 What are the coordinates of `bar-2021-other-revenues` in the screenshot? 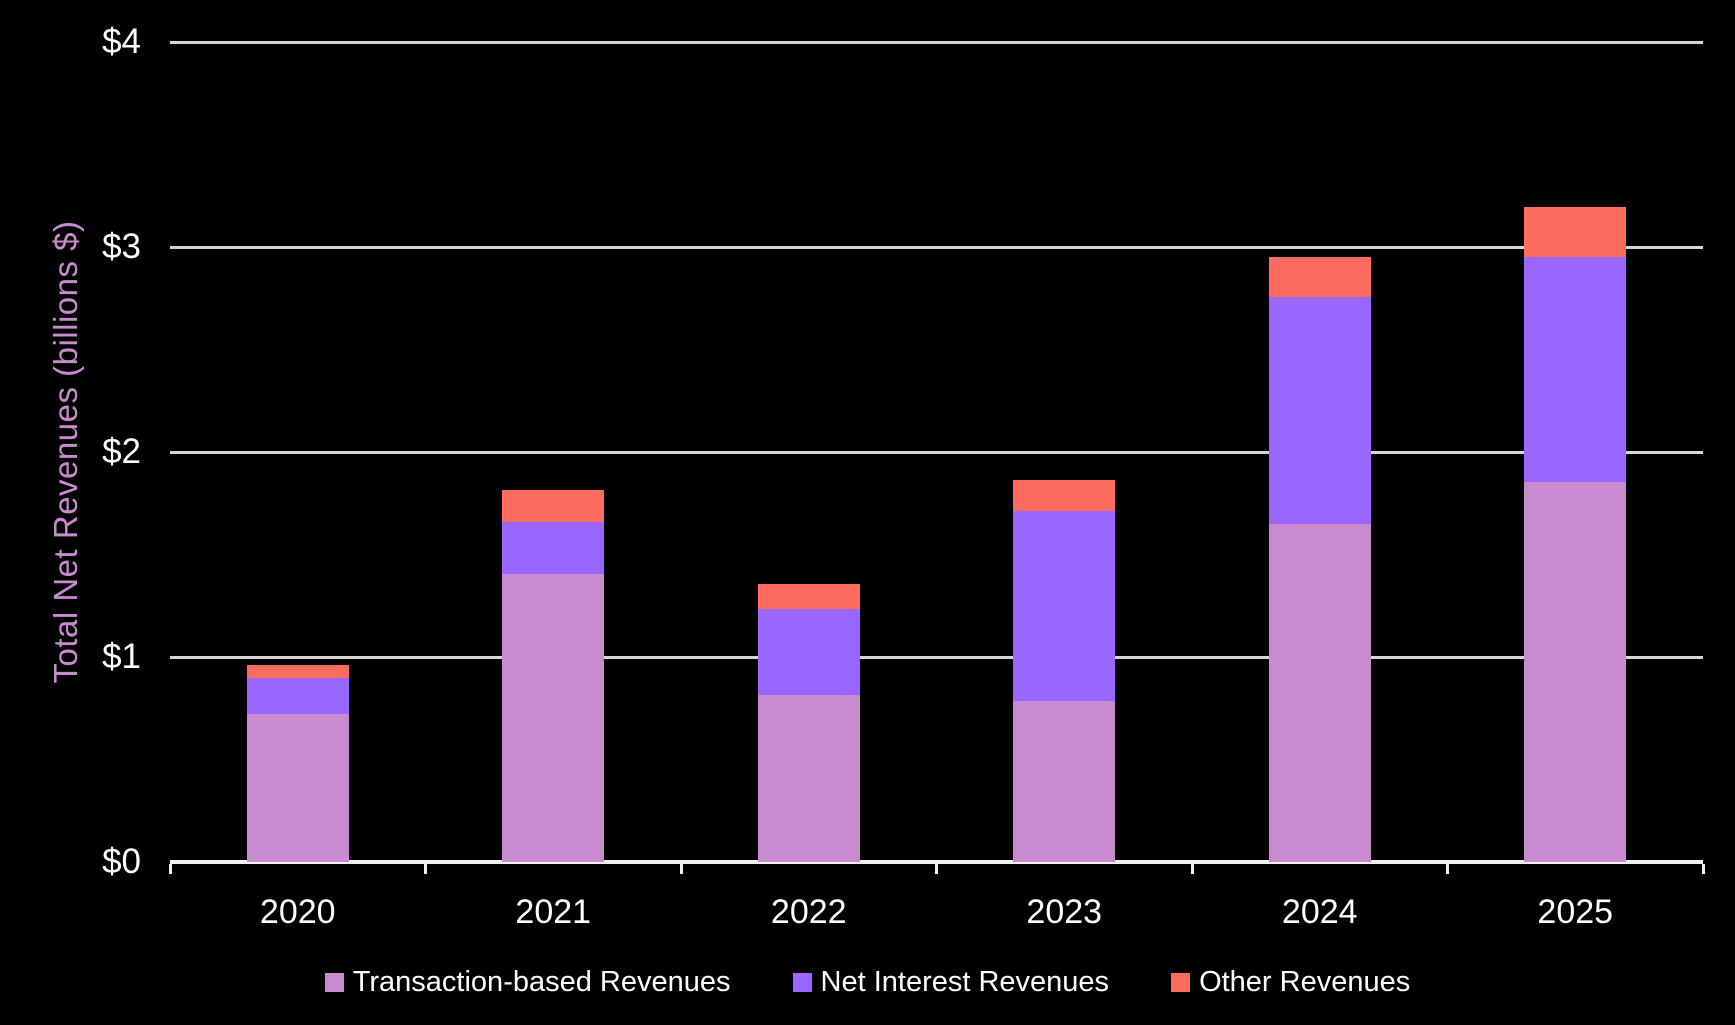 It's located at (553, 505).